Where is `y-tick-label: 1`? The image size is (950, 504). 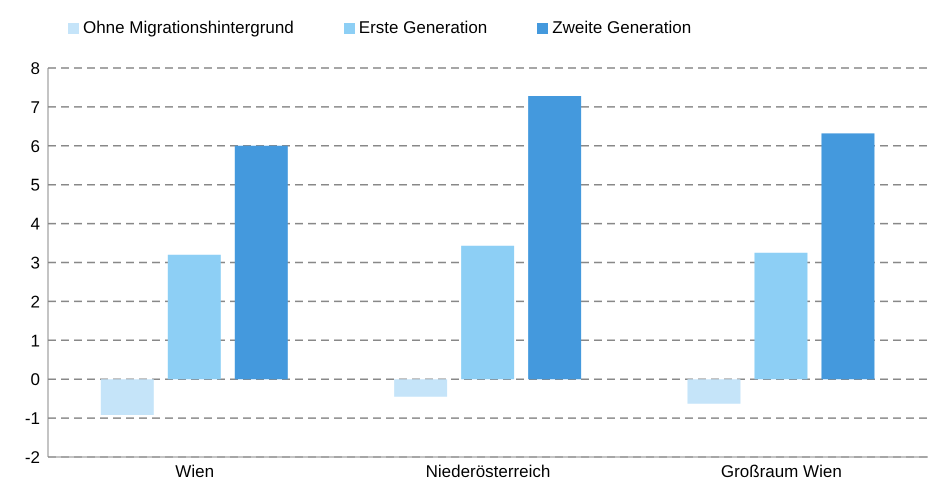
y-tick-label: 1 is located at coordinates (35, 340).